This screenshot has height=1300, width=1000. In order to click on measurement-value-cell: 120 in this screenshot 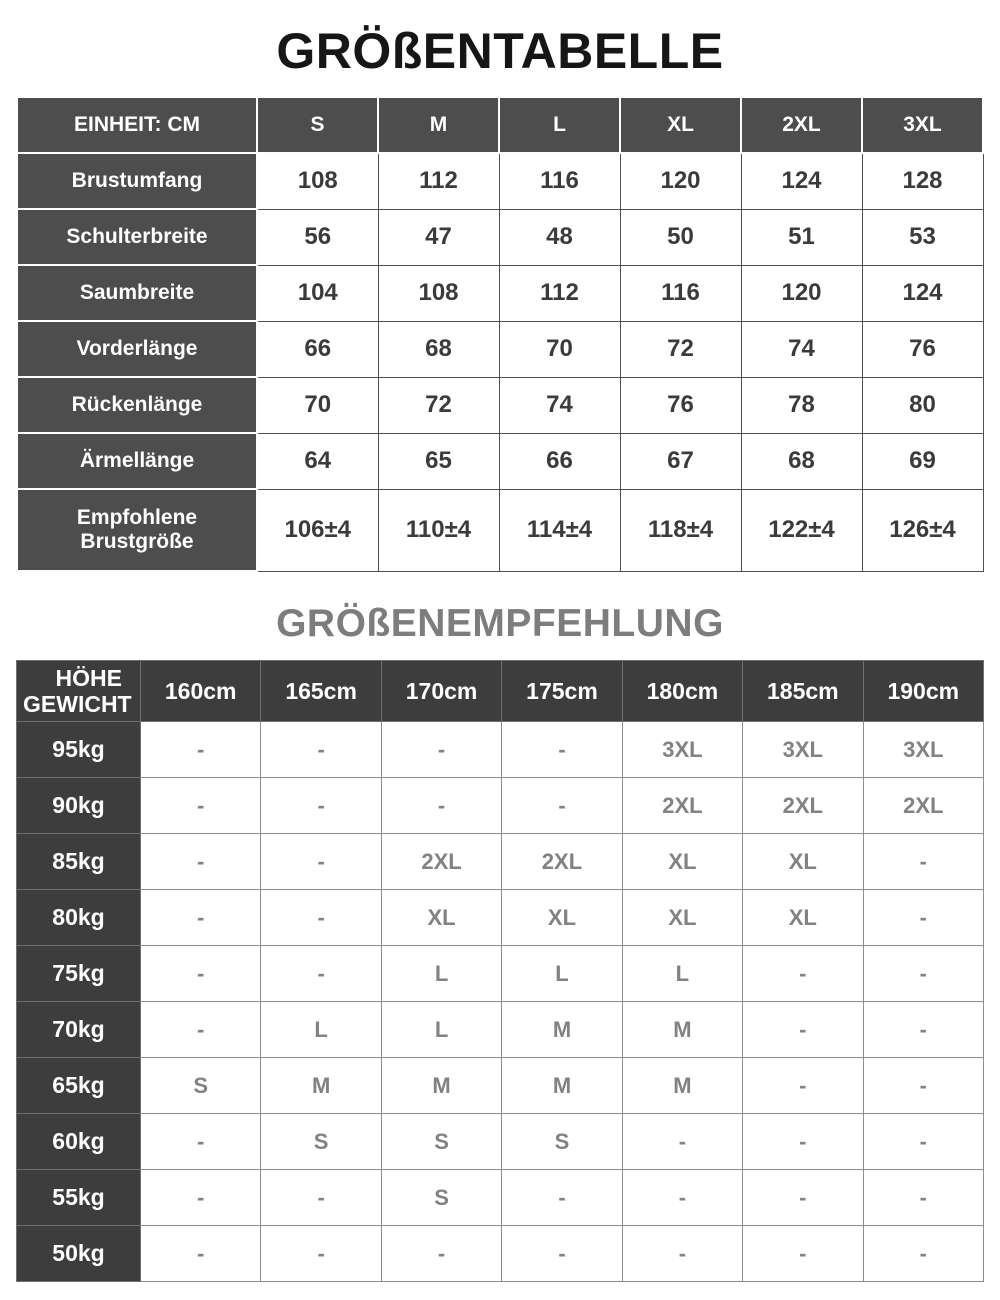, I will do `click(801, 293)`.